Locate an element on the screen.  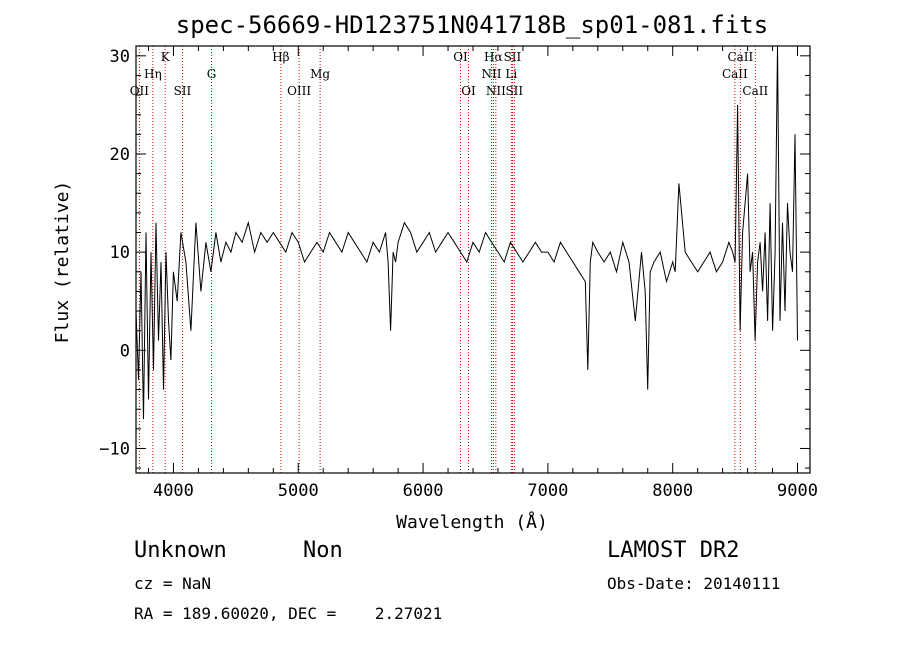
line-label-7: Mg is located at coordinates (320, 74).